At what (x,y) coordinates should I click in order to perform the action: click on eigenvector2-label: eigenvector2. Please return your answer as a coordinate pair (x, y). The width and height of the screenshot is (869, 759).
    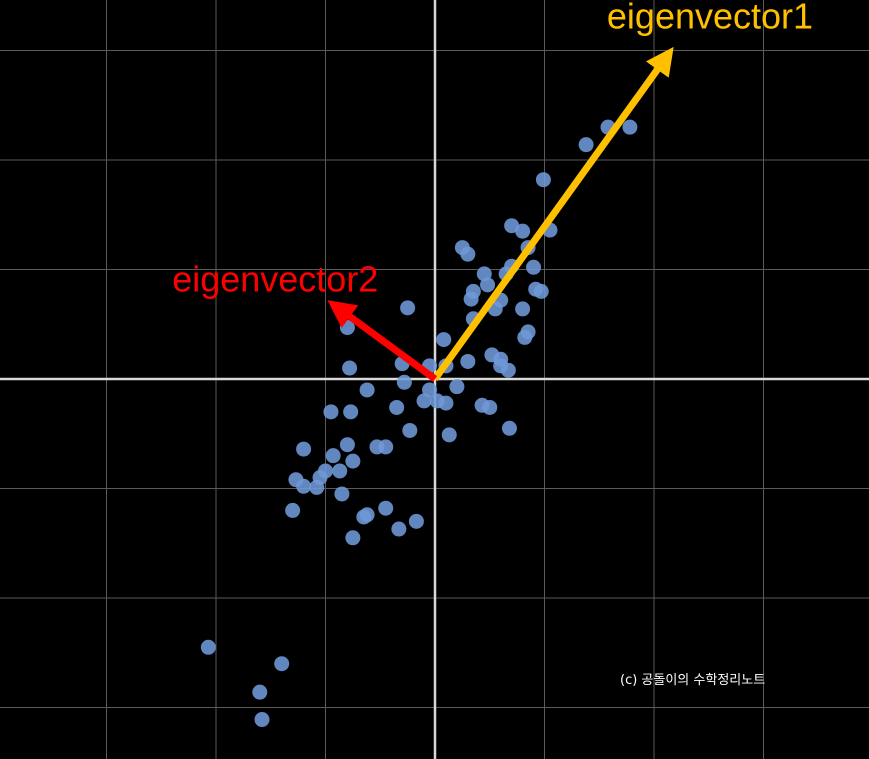
    Looking at the image, I should click on (275, 278).